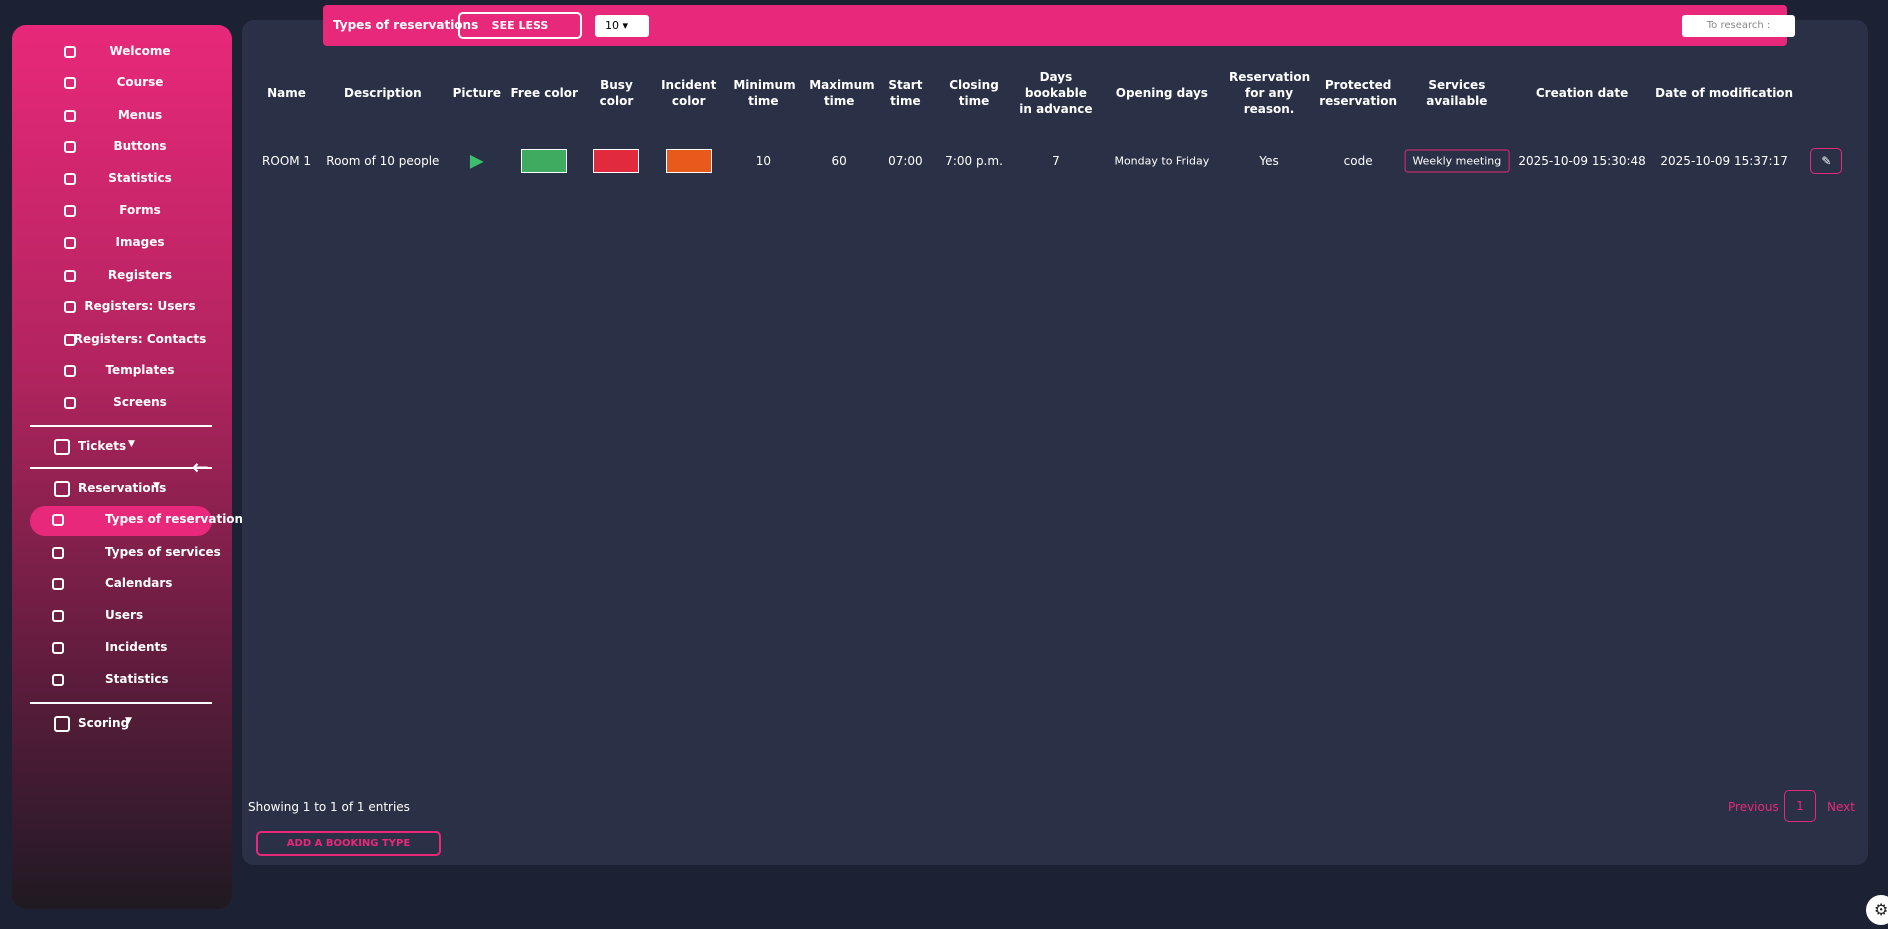  I want to click on next-button: Next, so click(1841, 807).